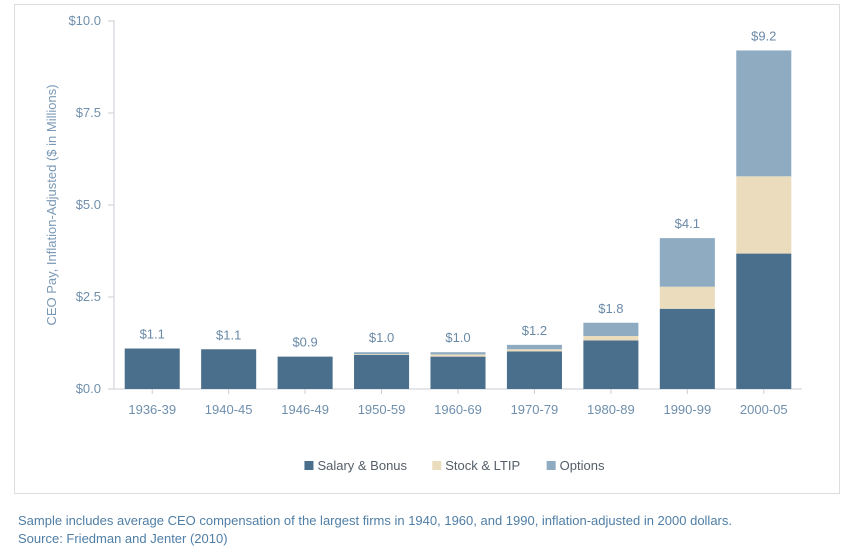 The height and width of the screenshot is (555, 849). I want to click on legend-label: Stock & LTIP, so click(482, 465).